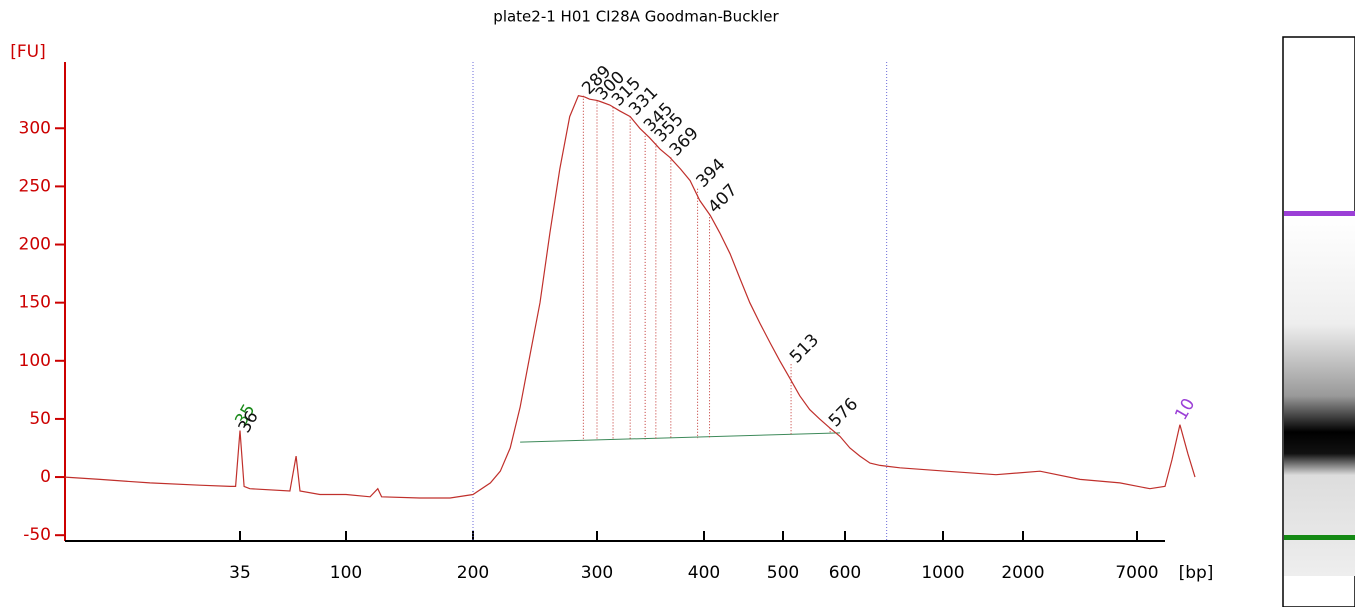  What do you see at coordinates (845, 573) in the screenshot?
I see `x-tick-label: 600` at bounding box center [845, 573].